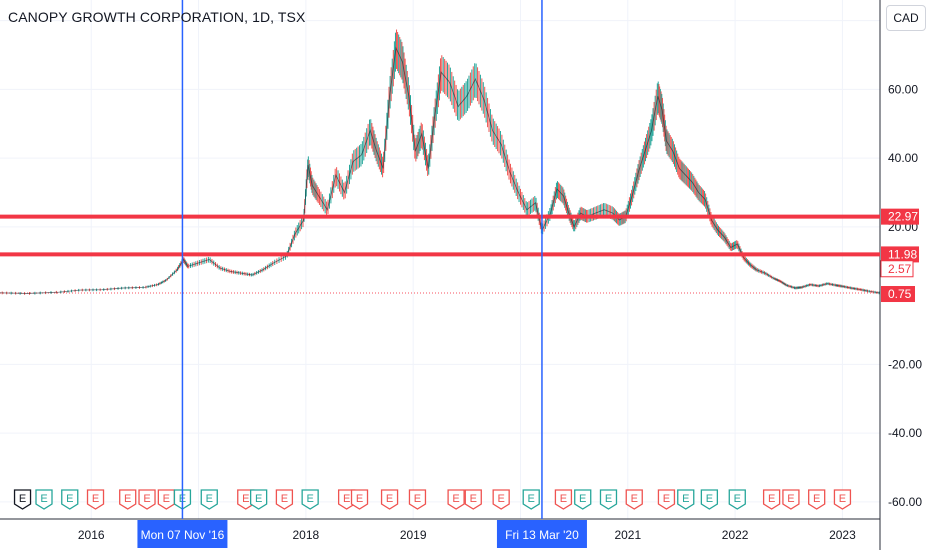 The image size is (932, 550). What do you see at coordinates (903, 89) in the screenshot?
I see `y-tick-label: 60.00` at bounding box center [903, 89].